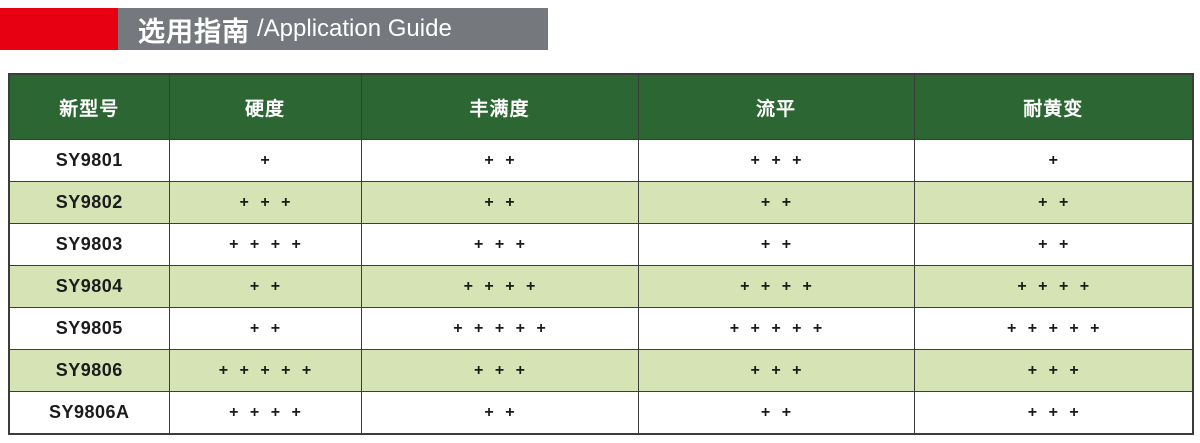 This screenshot has height=443, width=1200. I want to click on header-row: 新型号 硬度 丰满度 流平 耐黄变, so click(601, 106).